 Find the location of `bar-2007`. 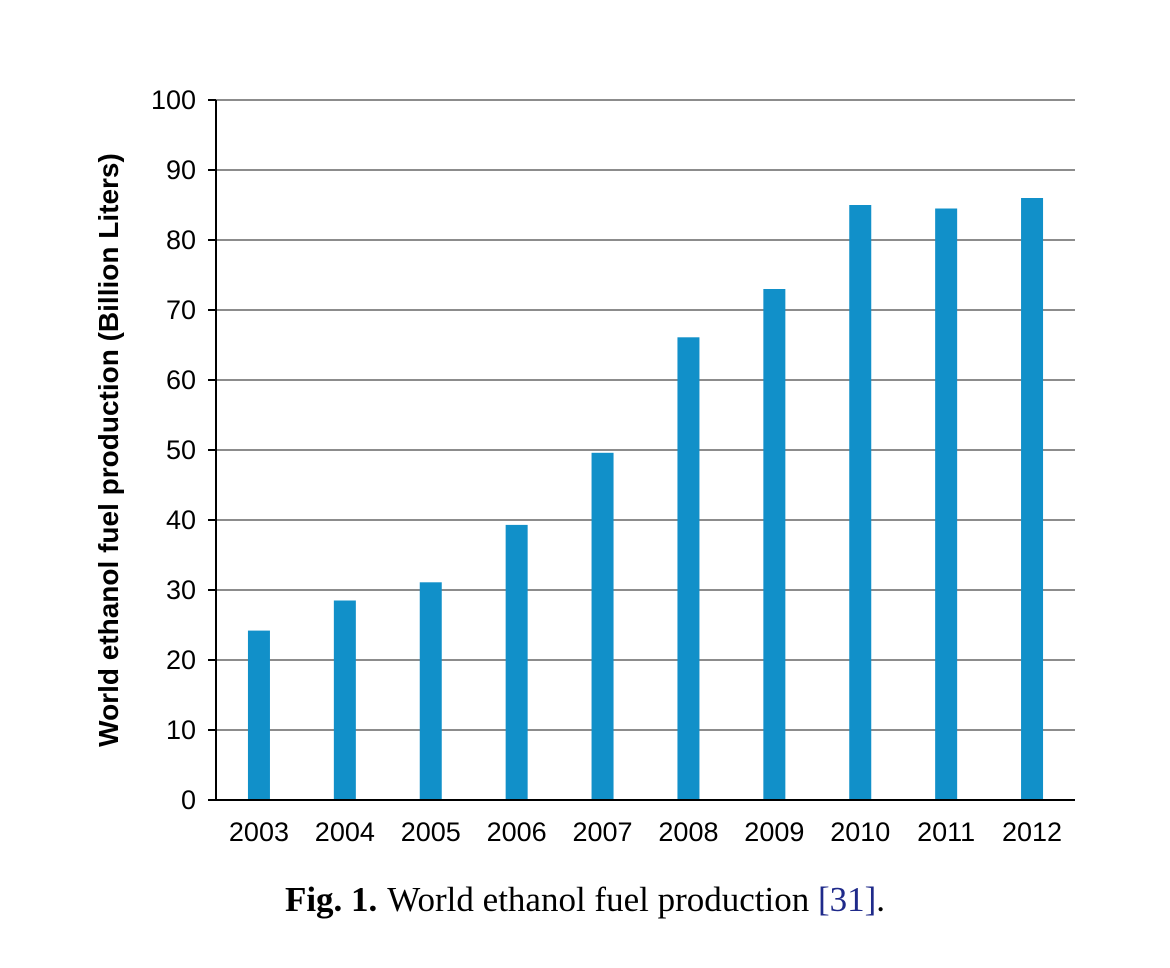

bar-2007 is located at coordinates (602, 626).